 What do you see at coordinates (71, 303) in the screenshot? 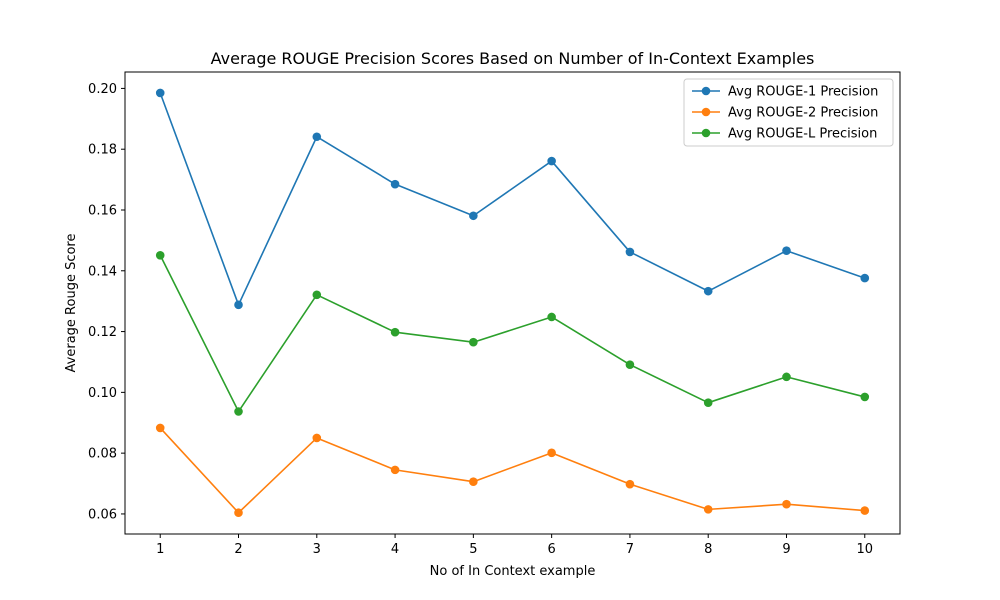
I see `y-axis-label: Average Rouge Score` at bounding box center [71, 303].